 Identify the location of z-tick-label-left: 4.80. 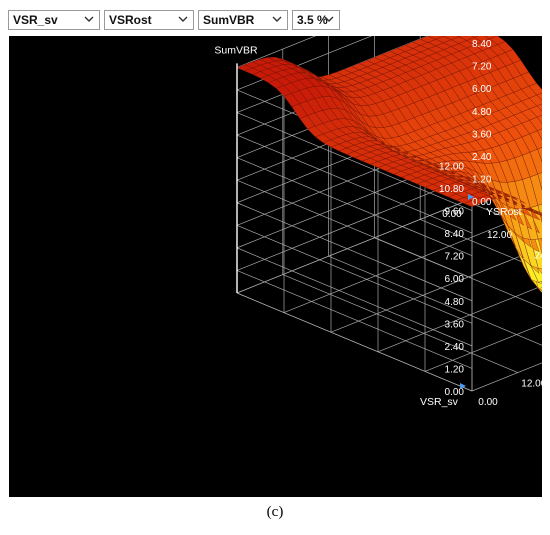
(455, 302).